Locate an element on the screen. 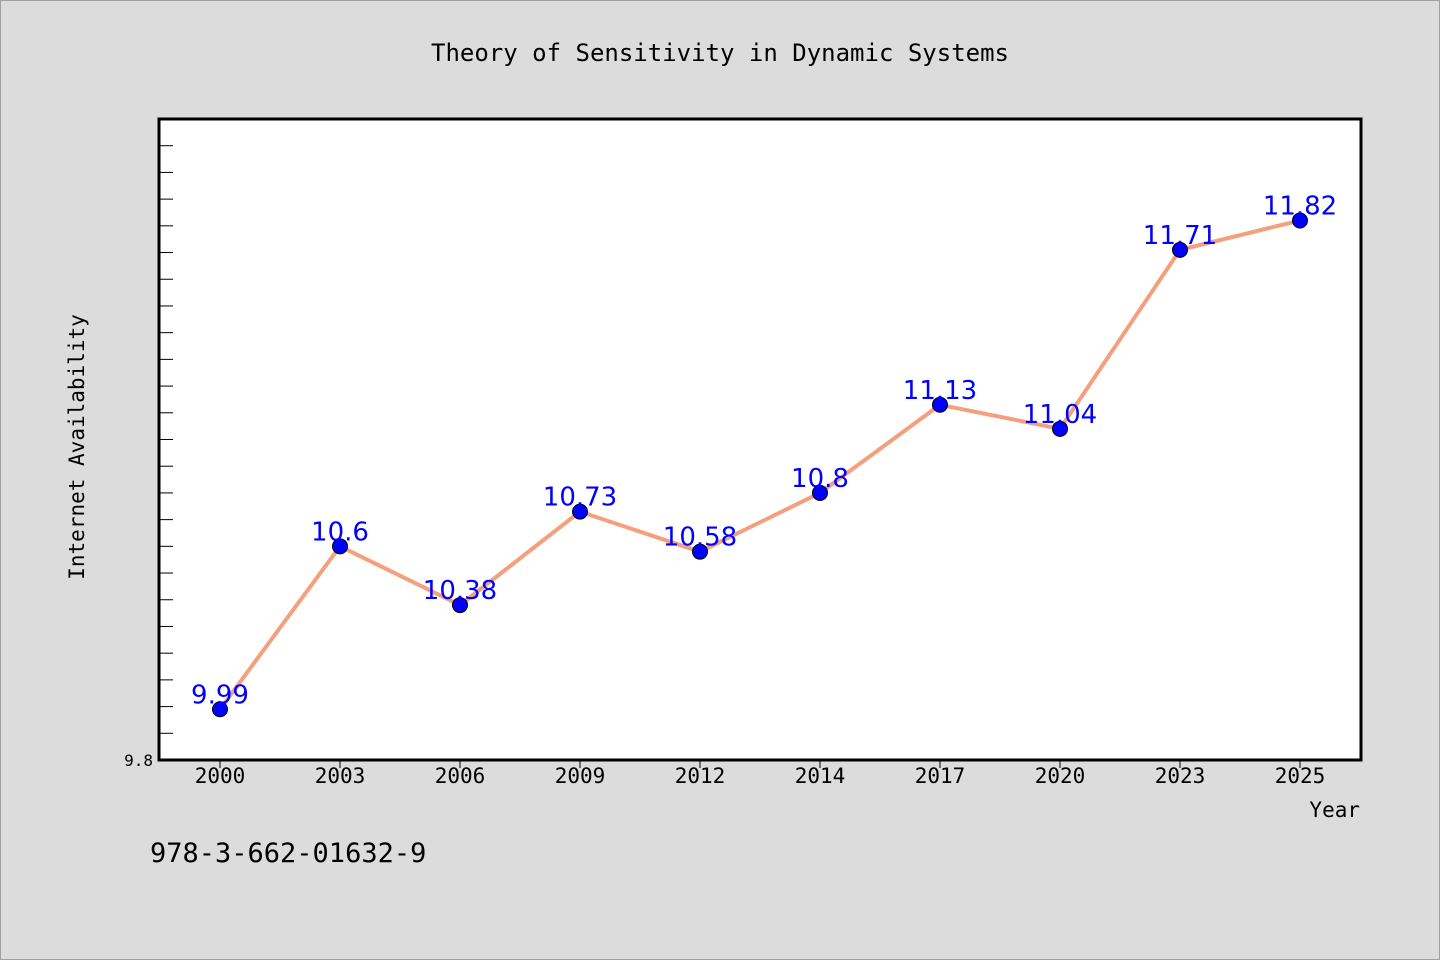  data-label: 11.04 is located at coordinates (1060, 415).